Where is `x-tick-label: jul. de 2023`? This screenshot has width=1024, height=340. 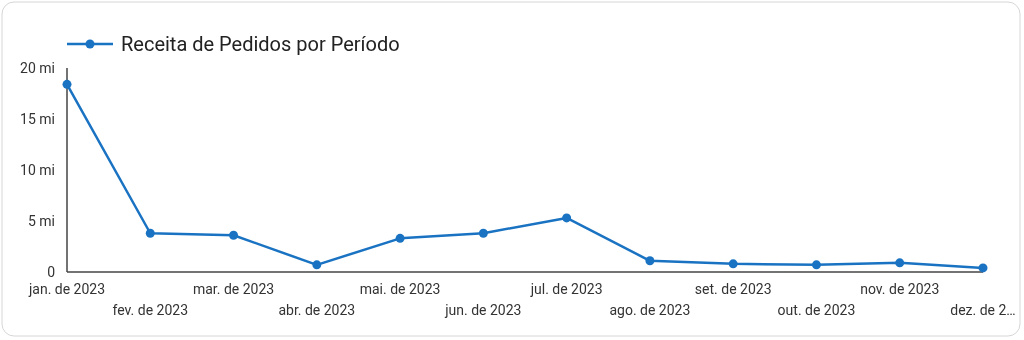 x-tick-label: jul. de 2023 is located at coordinates (566, 289).